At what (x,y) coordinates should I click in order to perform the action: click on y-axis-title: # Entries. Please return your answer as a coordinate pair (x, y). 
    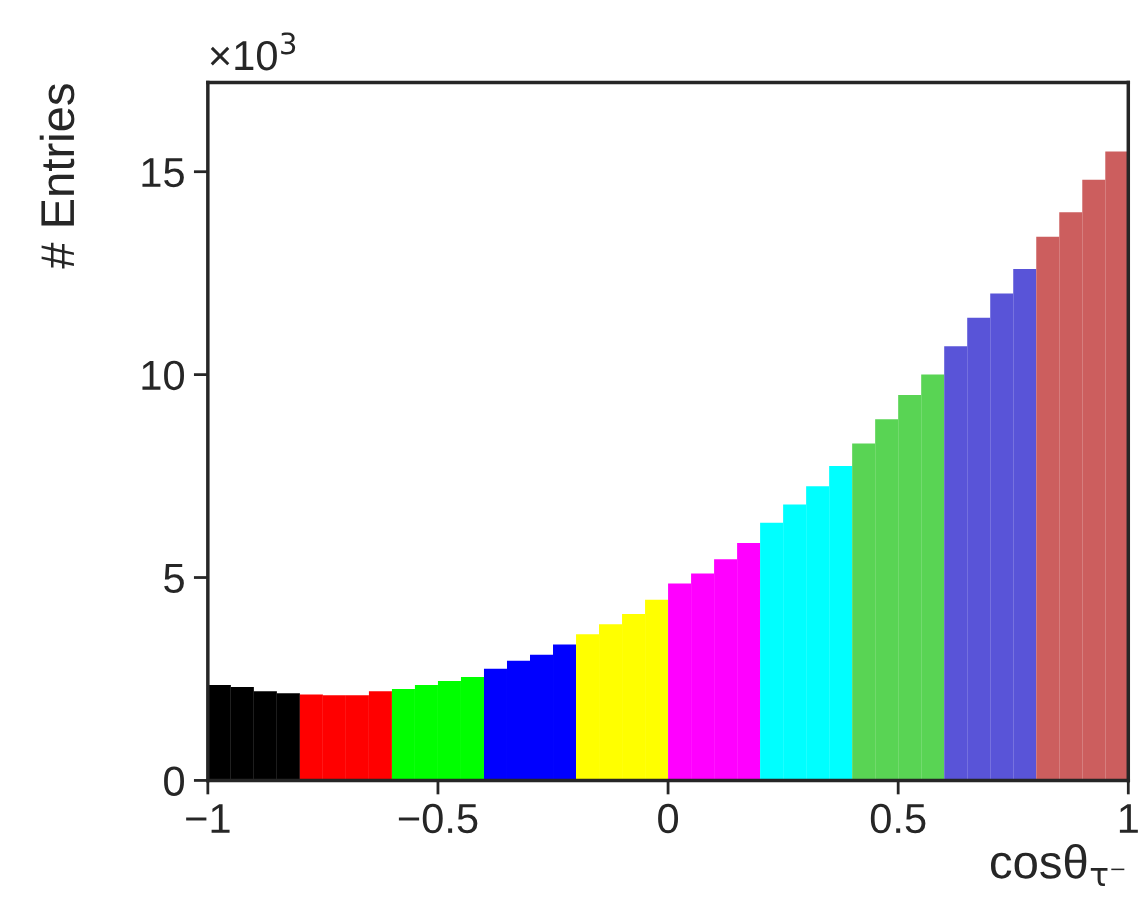
    Looking at the image, I should click on (57, 176).